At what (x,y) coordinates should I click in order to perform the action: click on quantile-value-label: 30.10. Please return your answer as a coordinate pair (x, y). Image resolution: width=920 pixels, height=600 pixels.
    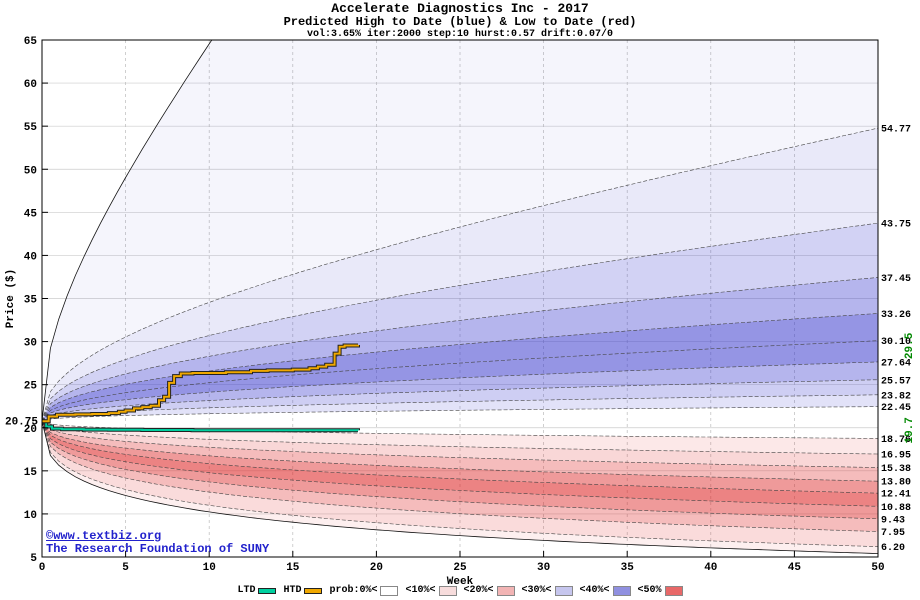
    Looking at the image, I should click on (896, 342).